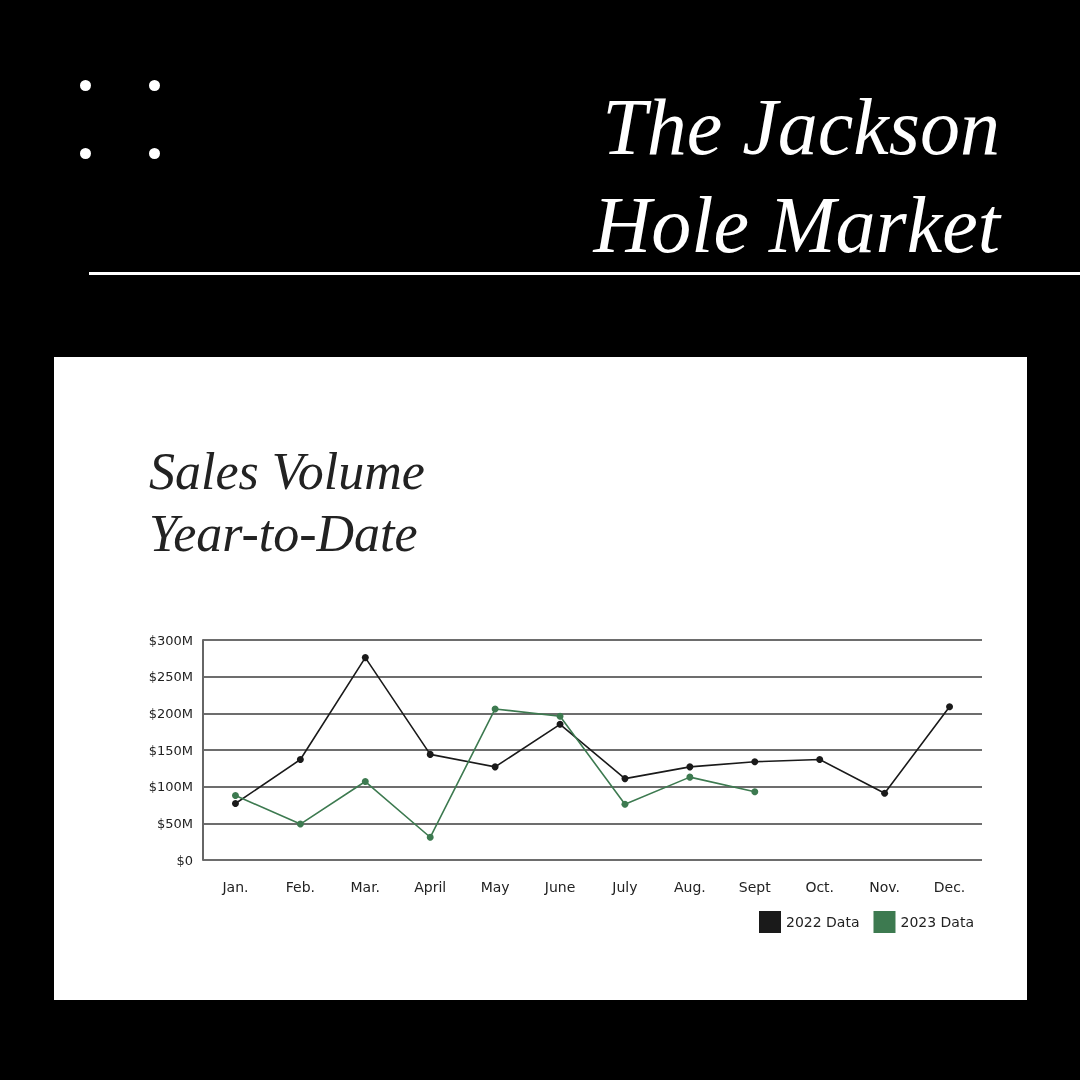 The image size is (1080, 1080). I want to click on x-tick-label: April, so click(430, 887).